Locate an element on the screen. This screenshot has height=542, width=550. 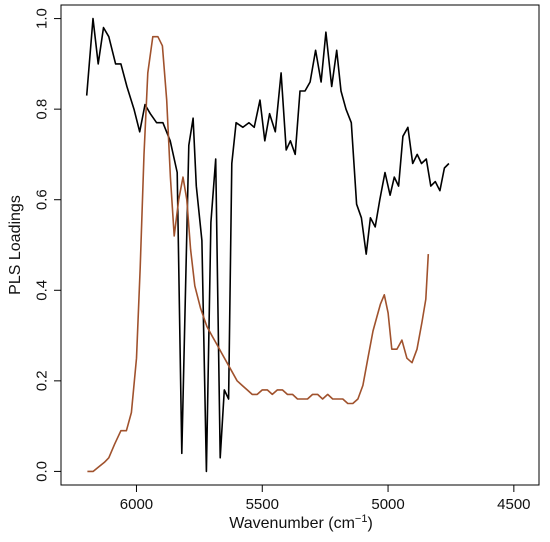
x-axis: 6000 5500 5000 4500 is located at coordinates (325, 499).